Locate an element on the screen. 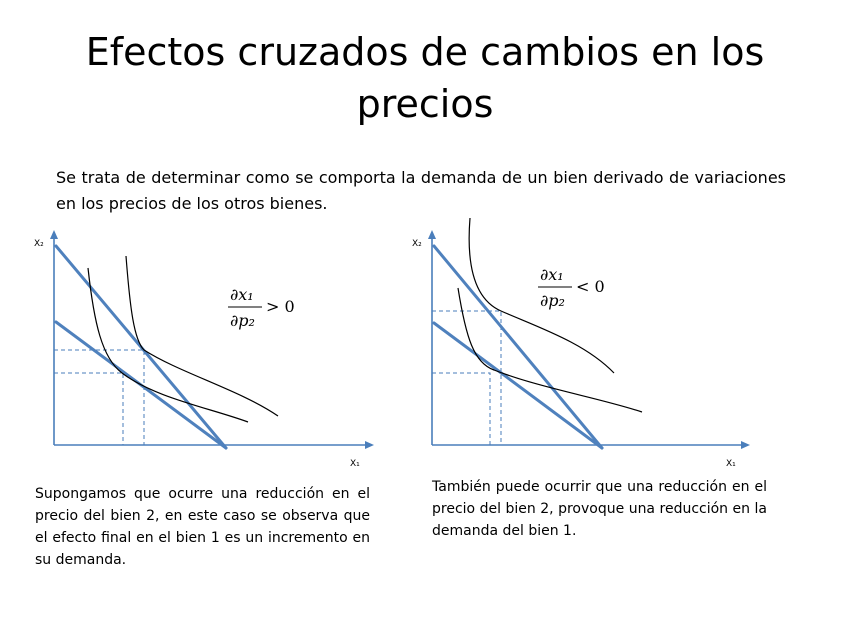  budget-line-new is located at coordinates (518, 347).